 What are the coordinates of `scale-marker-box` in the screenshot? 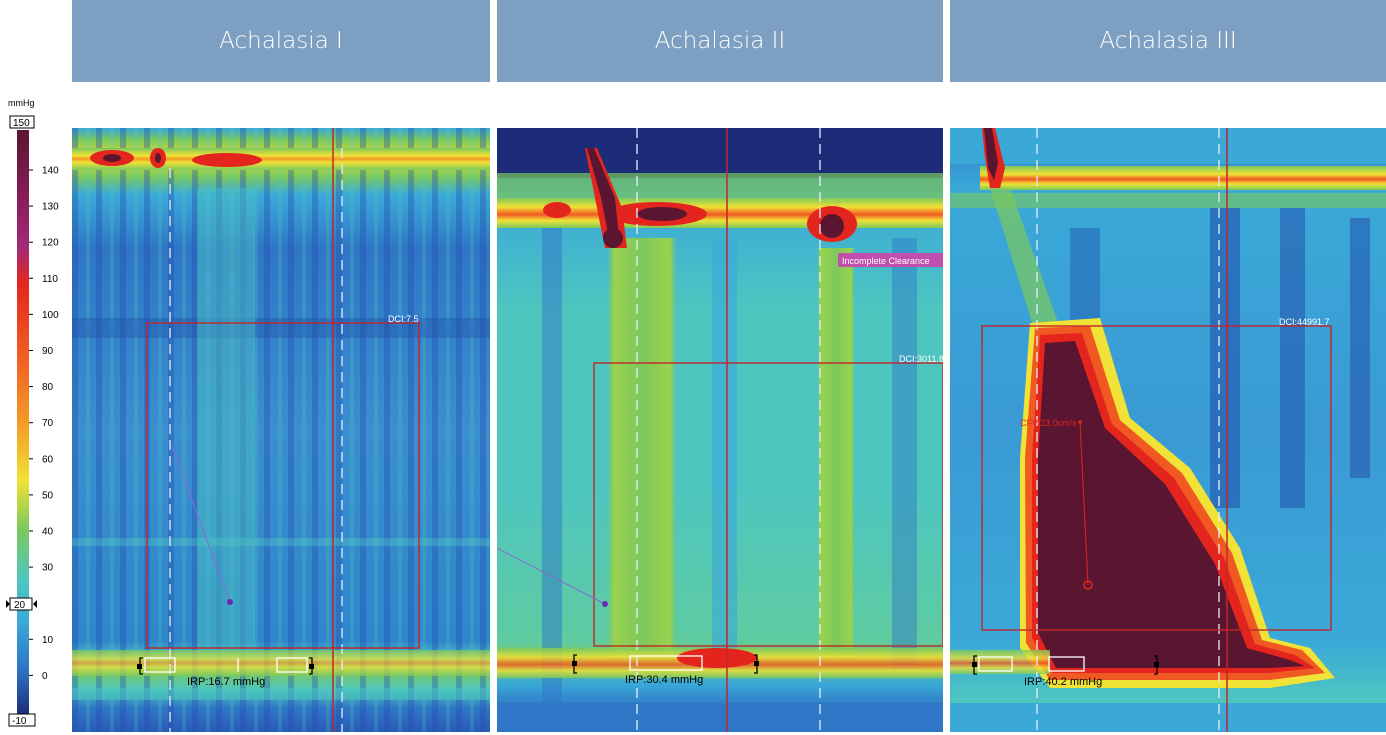 It's located at (21, 604).